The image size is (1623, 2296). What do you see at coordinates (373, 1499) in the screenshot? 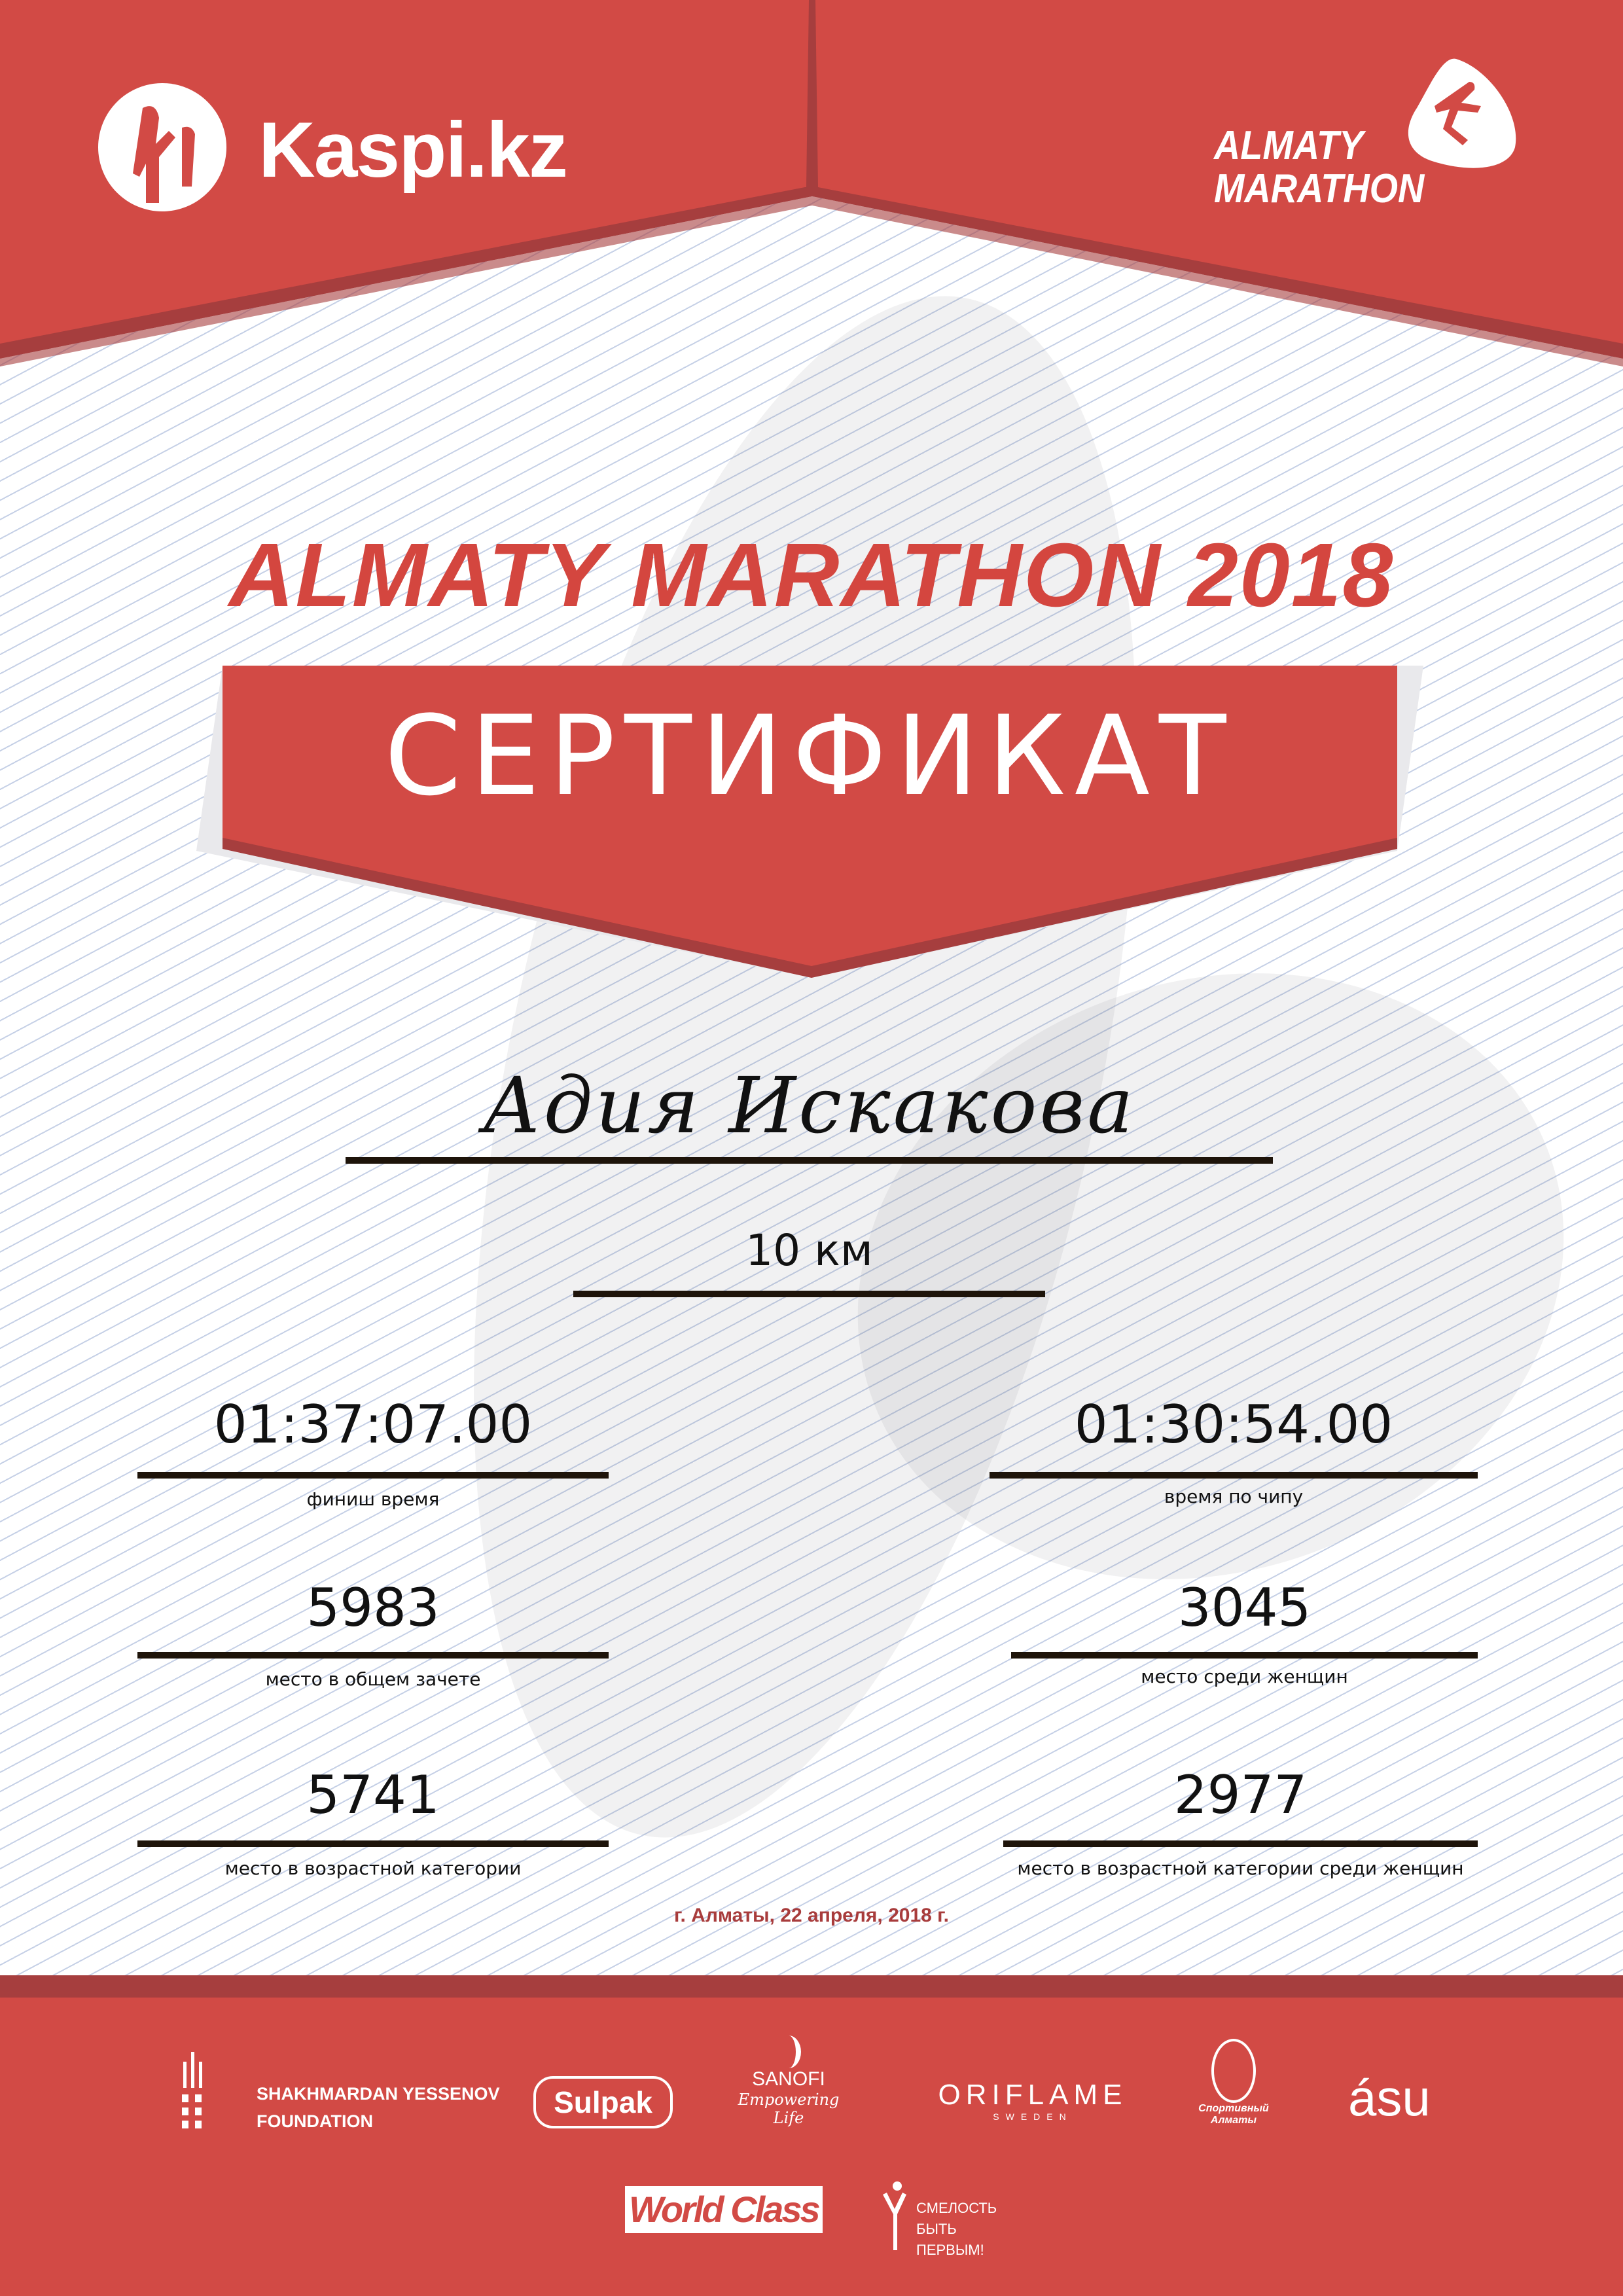
I see `finish-time-label: финиш время` at bounding box center [373, 1499].